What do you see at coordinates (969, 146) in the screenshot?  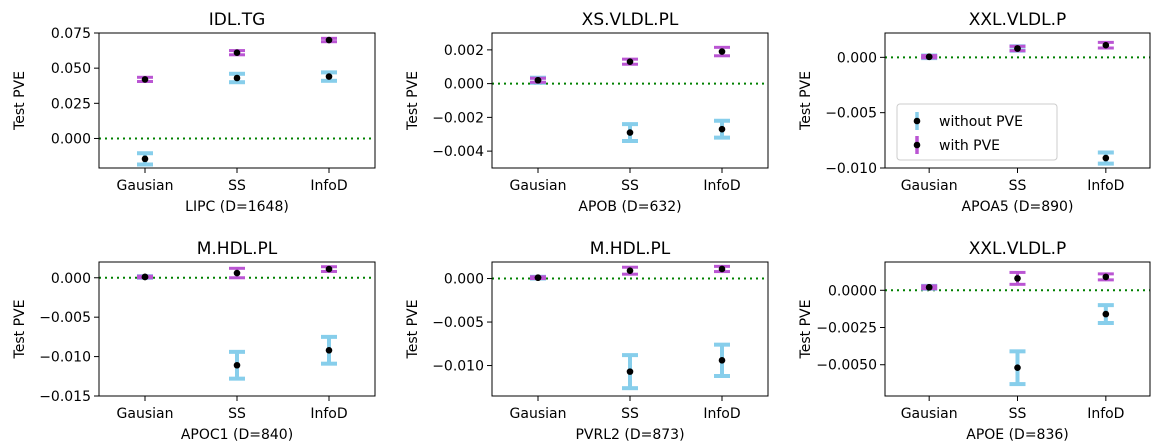 I see `legend-label: with PVE` at bounding box center [969, 146].